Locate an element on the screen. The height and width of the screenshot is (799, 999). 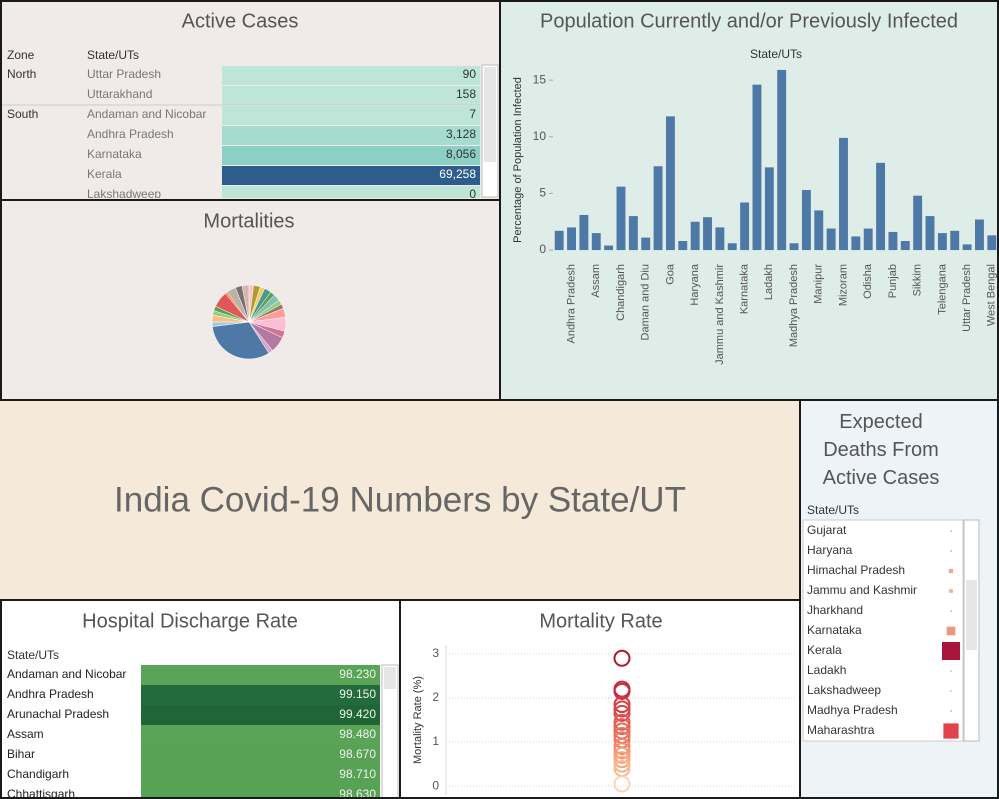
state-label: Madhya Pradesh is located at coordinates (852, 710).